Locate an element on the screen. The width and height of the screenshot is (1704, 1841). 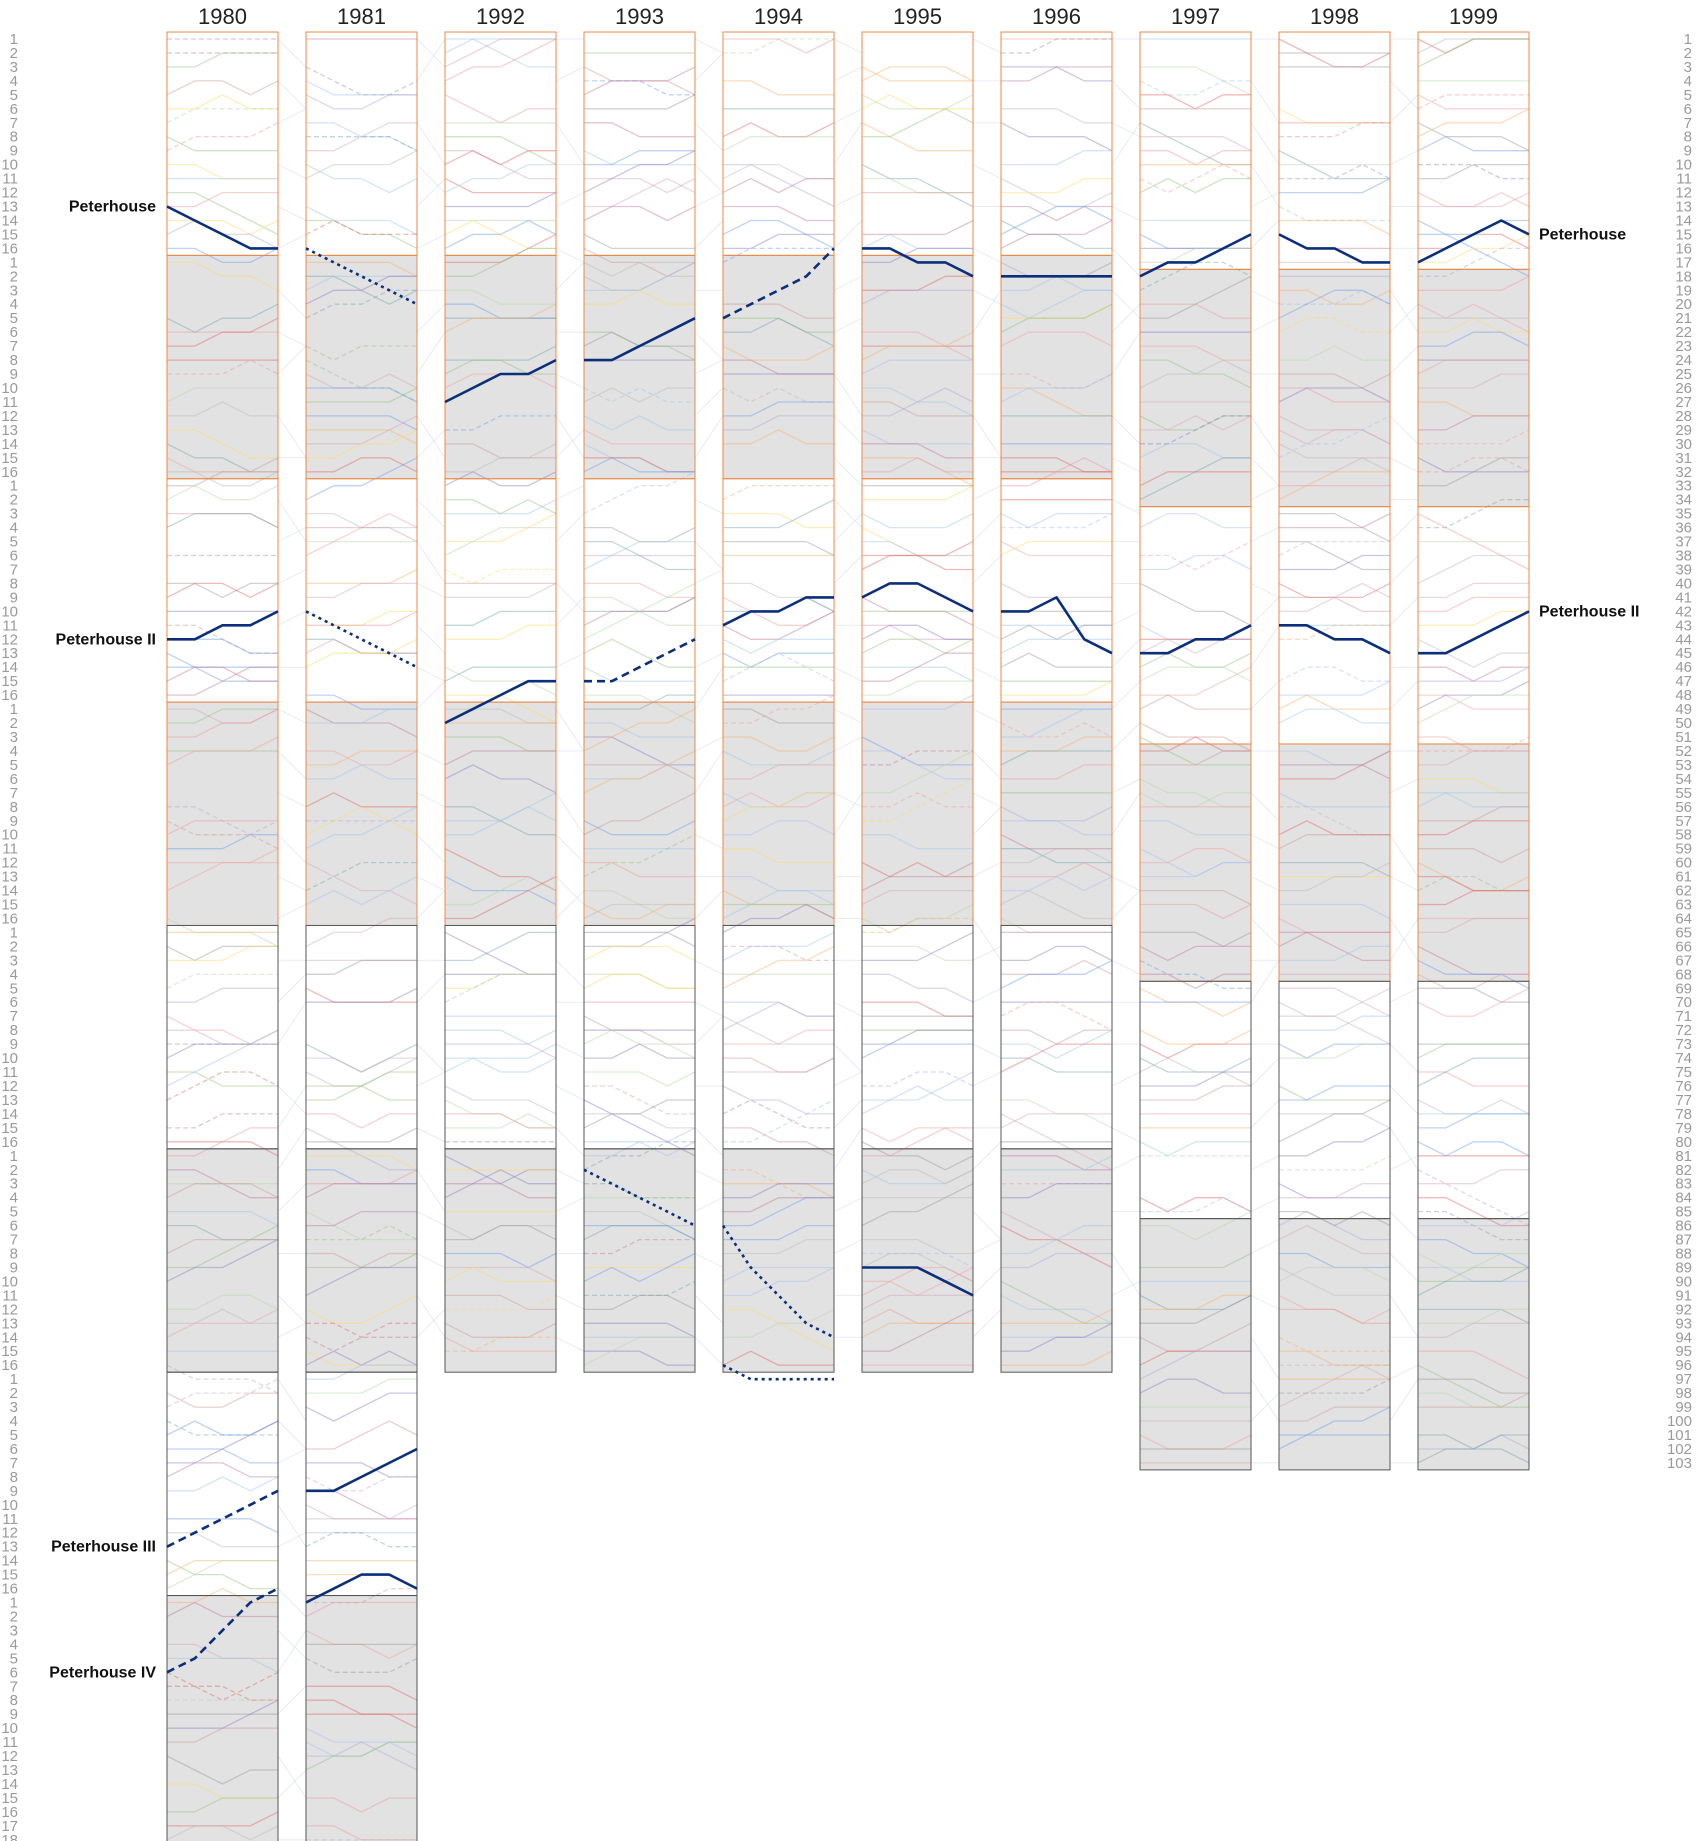
tick-label-right: 68 is located at coordinates (1683, 974).